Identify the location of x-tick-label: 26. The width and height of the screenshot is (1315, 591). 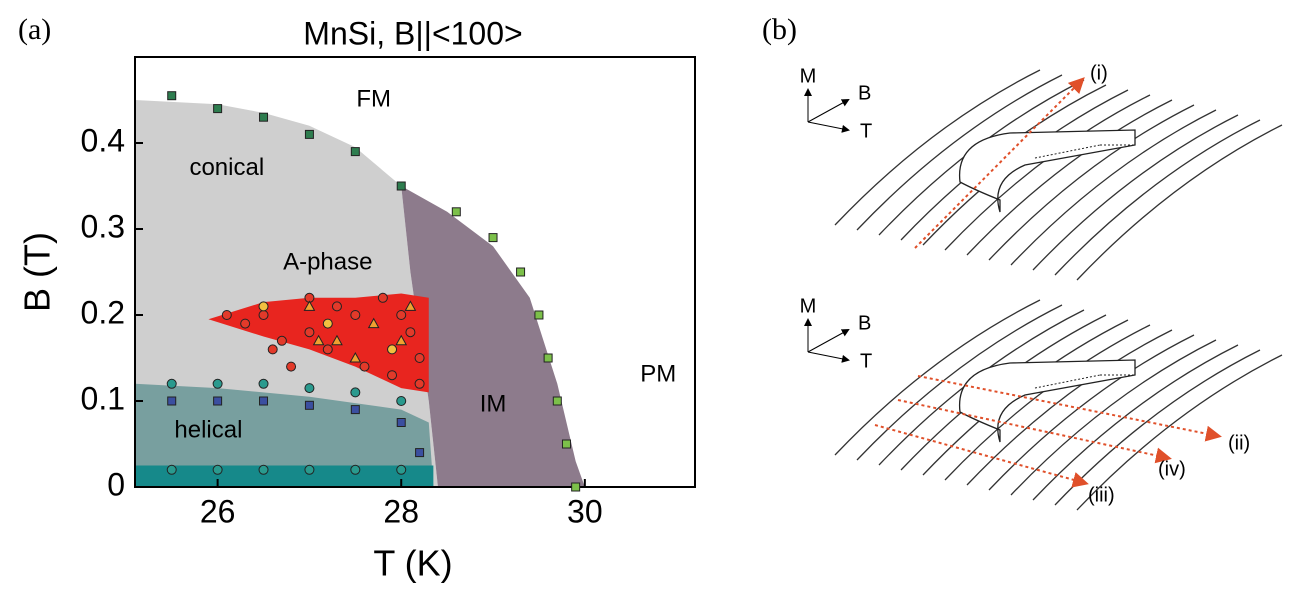
(218, 511).